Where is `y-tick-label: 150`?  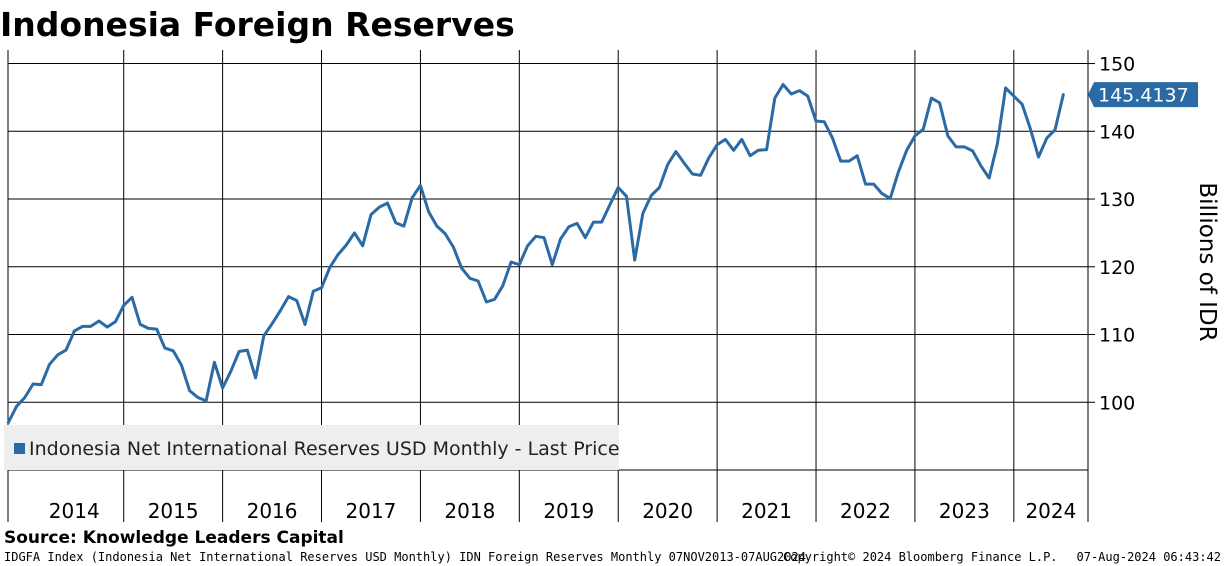
y-tick-label: 150 is located at coordinates (1117, 65).